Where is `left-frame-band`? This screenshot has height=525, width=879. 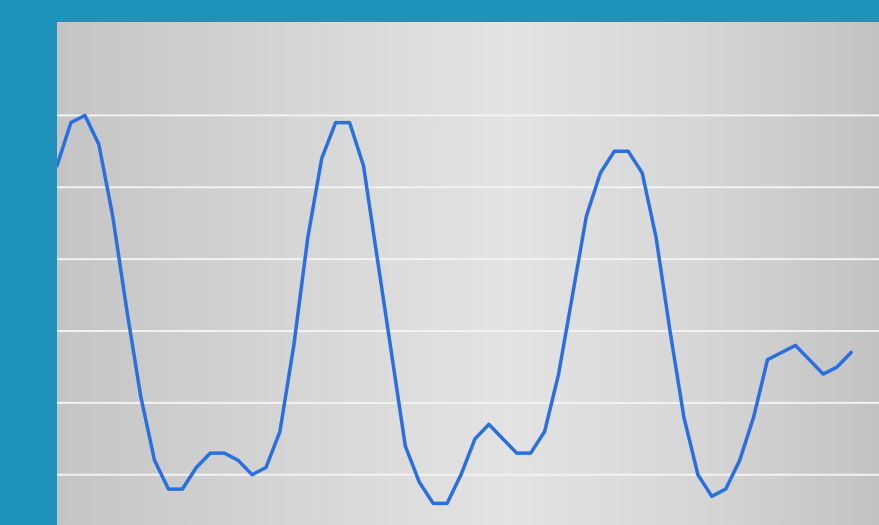
left-frame-band is located at coordinates (28, 262).